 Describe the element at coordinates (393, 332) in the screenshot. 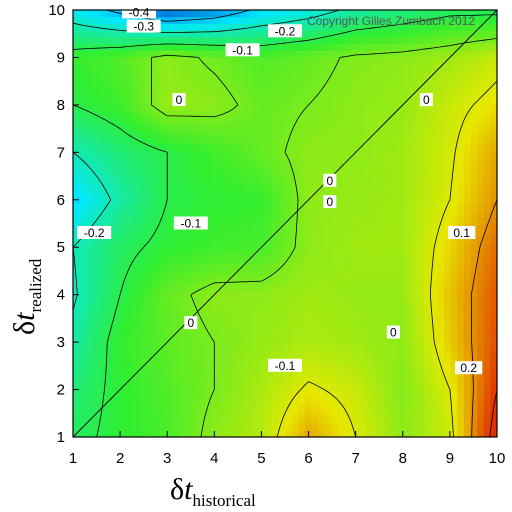

I see `contour-label: 0` at that location.